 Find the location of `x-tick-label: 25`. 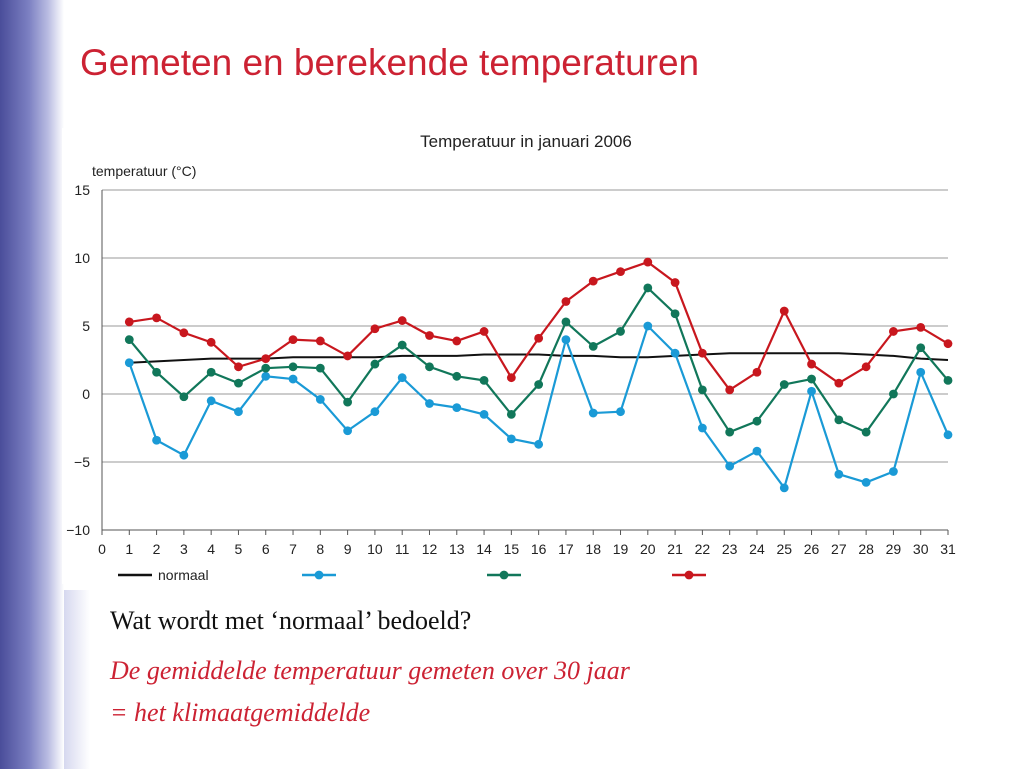

x-tick-label: 25 is located at coordinates (784, 549).